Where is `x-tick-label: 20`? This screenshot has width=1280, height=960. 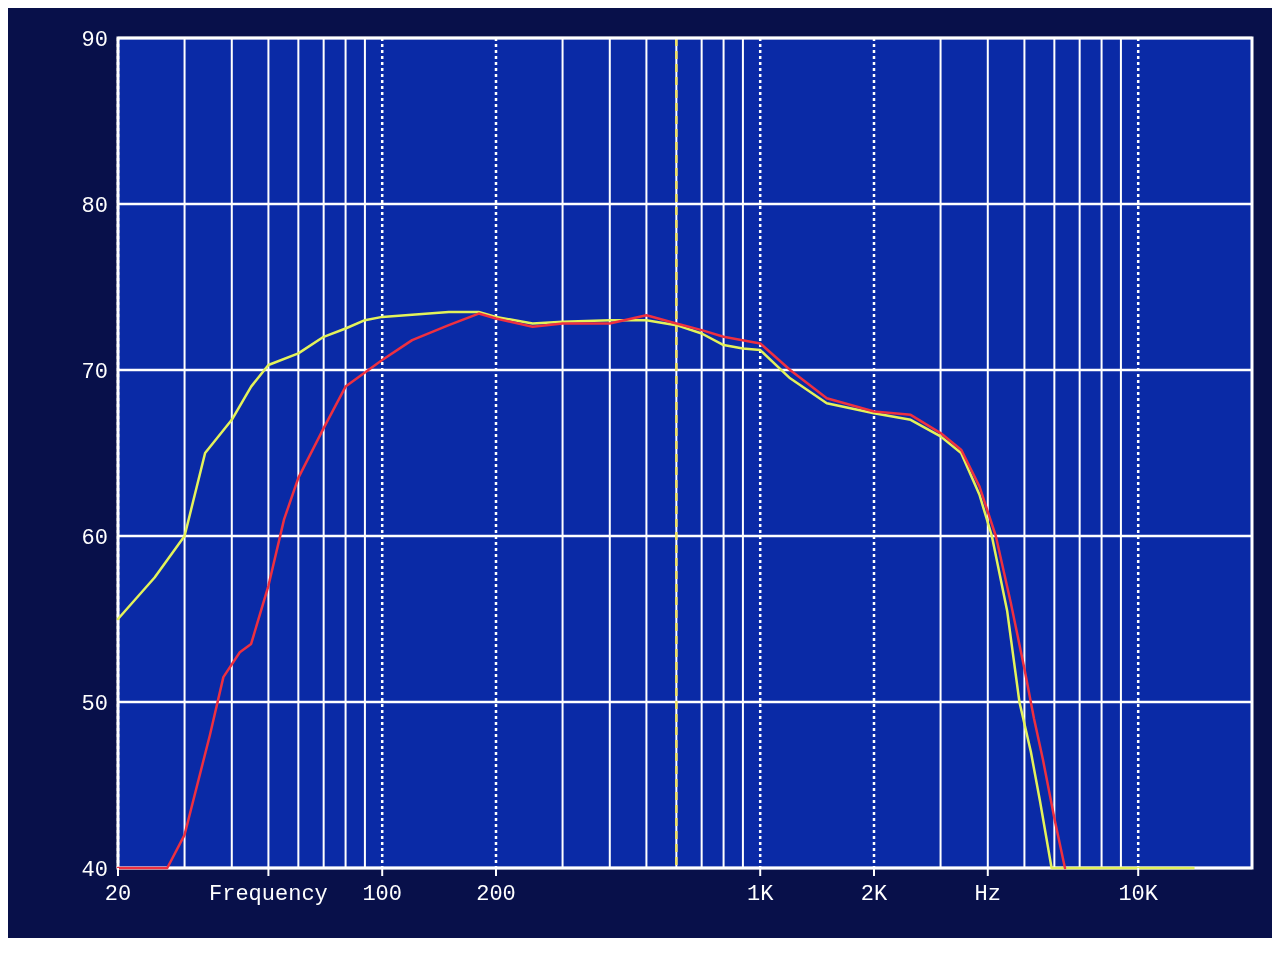 x-tick-label: 20 is located at coordinates (118, 894).